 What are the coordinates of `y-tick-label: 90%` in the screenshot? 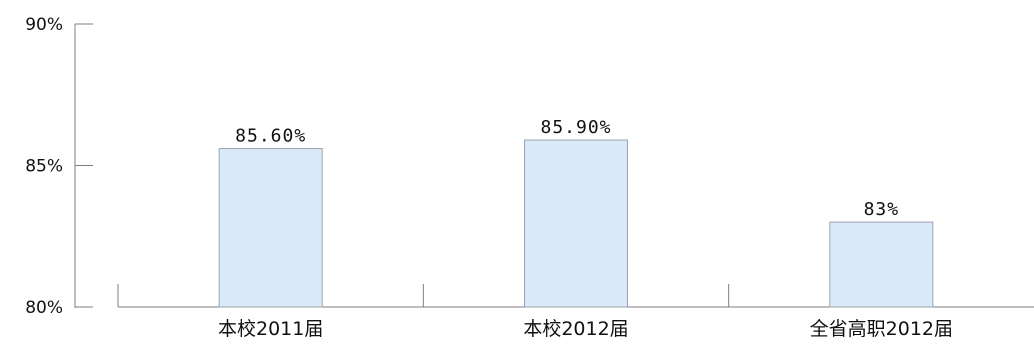 It's located at (44, 25).